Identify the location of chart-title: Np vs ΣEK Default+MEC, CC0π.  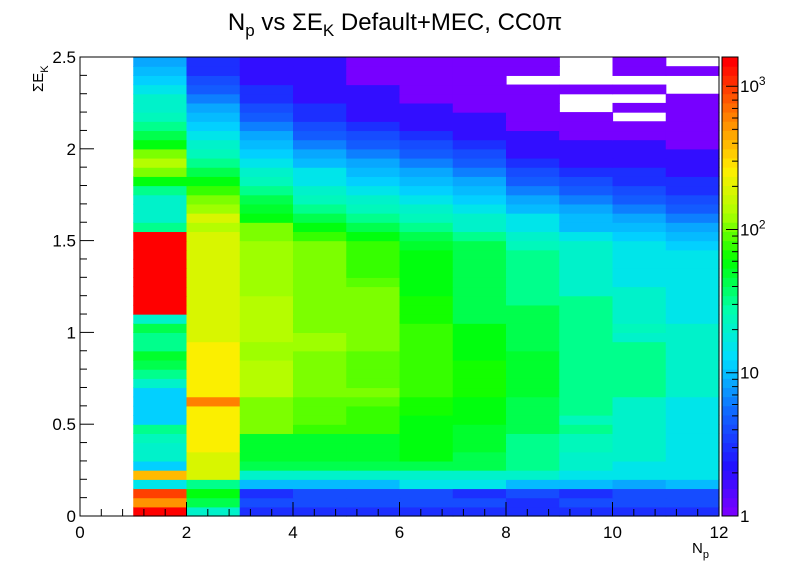
(395, 24).